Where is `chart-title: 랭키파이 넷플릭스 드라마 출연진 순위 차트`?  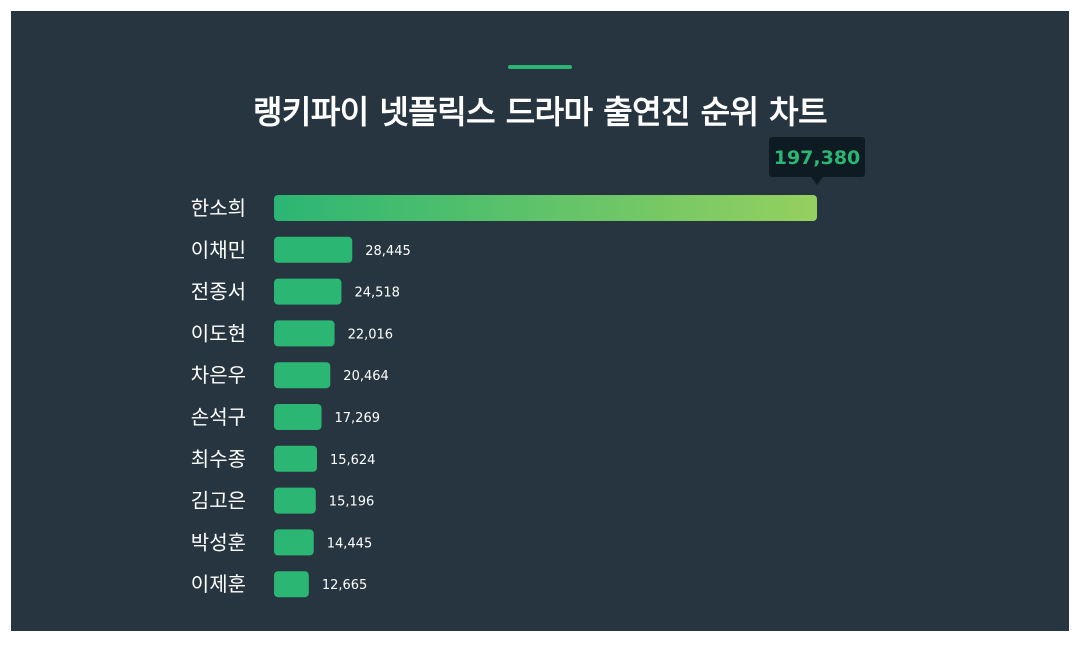
chart-title: 랭키파이 넷플릭스 드라마 출연진 순위 차트 is located at coordinates (540, 112).